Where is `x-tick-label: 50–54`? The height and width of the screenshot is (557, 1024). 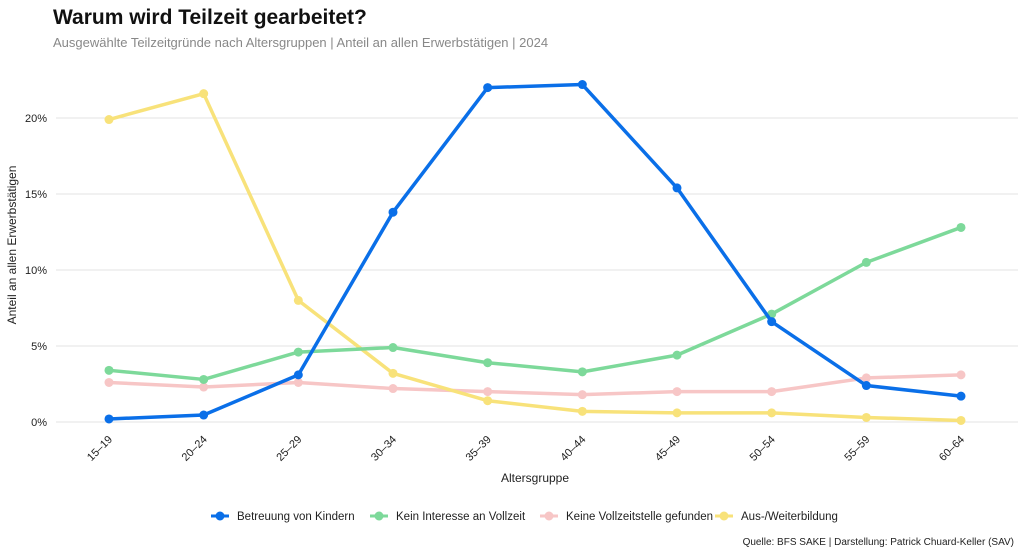 x-tick-label: 50–54 is located at coordinates (763, 449).